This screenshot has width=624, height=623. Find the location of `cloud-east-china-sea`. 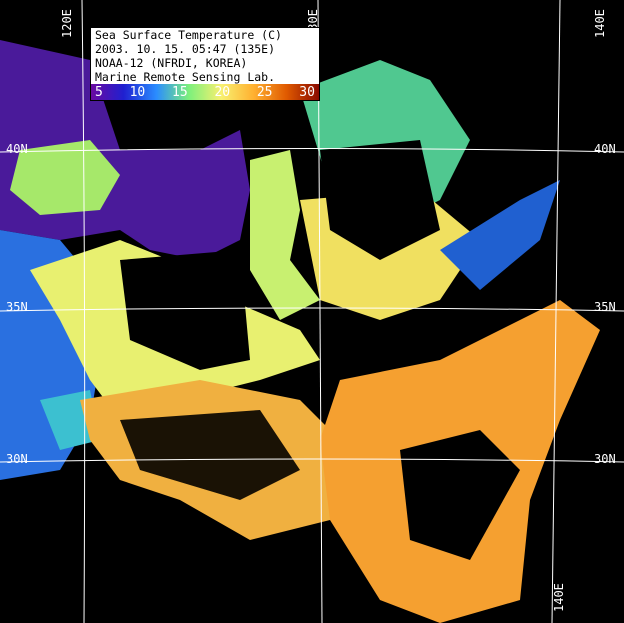

cloud-east-china-sea is located at coordinates (210, 455).